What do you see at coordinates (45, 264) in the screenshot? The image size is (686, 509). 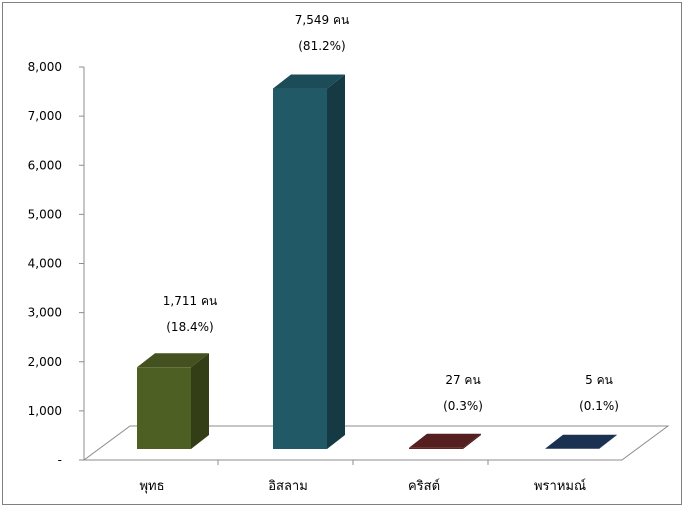 I see `y-tick-label: 4,000` at bounding box center [45, 264].